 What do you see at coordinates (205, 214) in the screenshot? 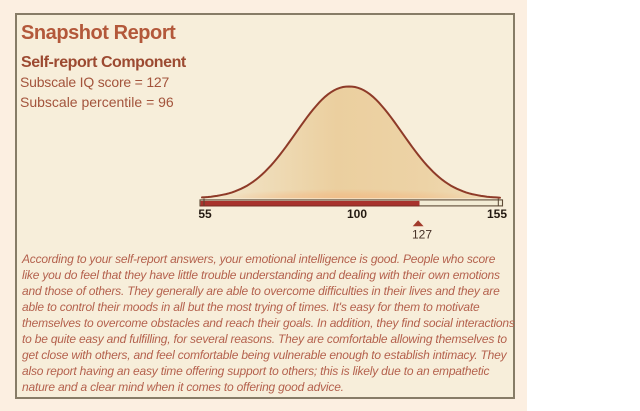
I see `svg-text: 55` at bounding box center [205, 214].